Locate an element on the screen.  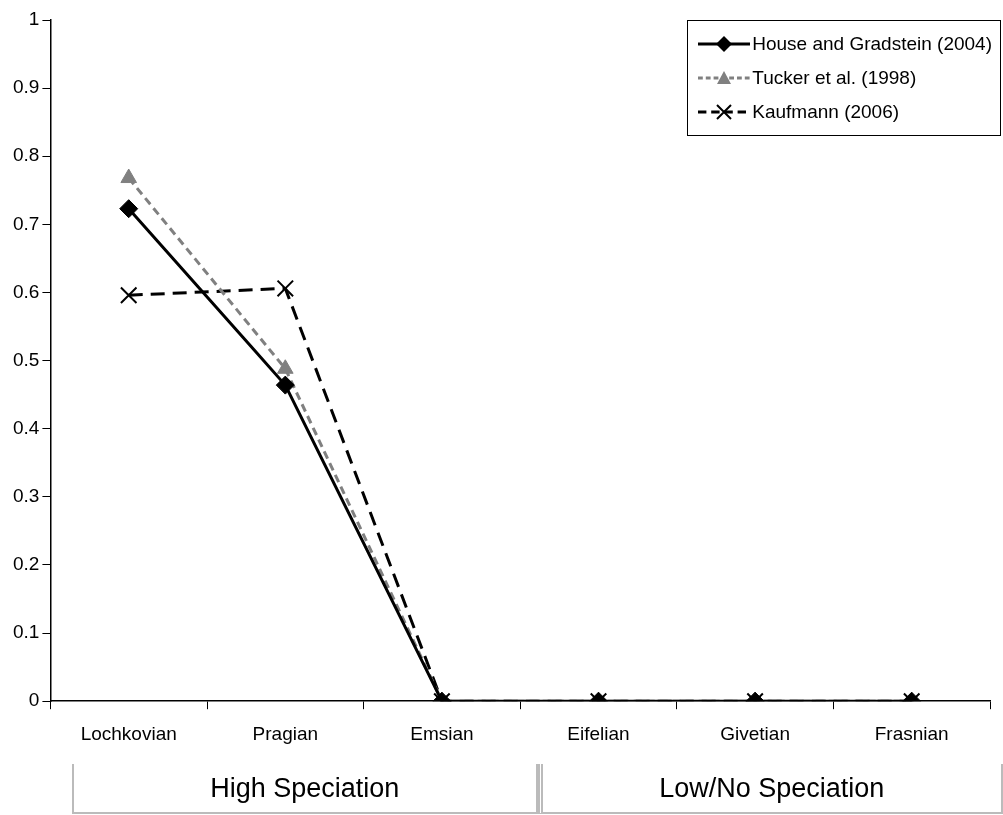
text: High Speciation is located at coordinates (305, 789).